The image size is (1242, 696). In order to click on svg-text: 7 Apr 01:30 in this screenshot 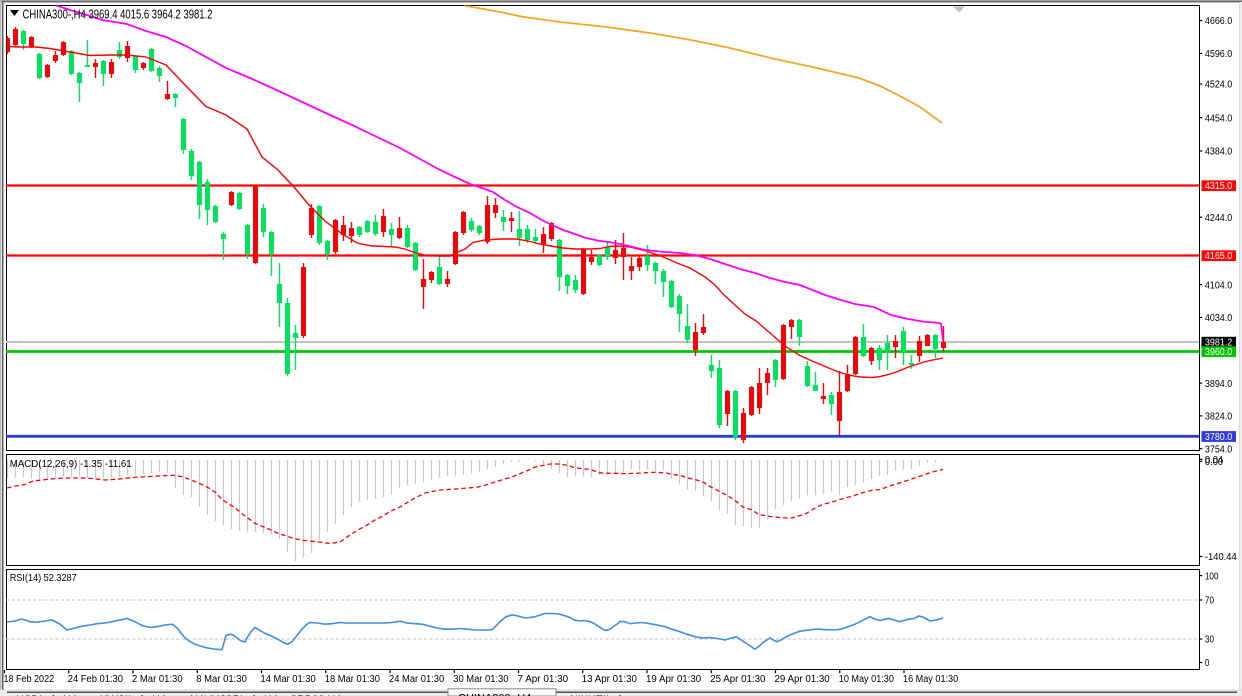, I will do `click(543, 679)`.